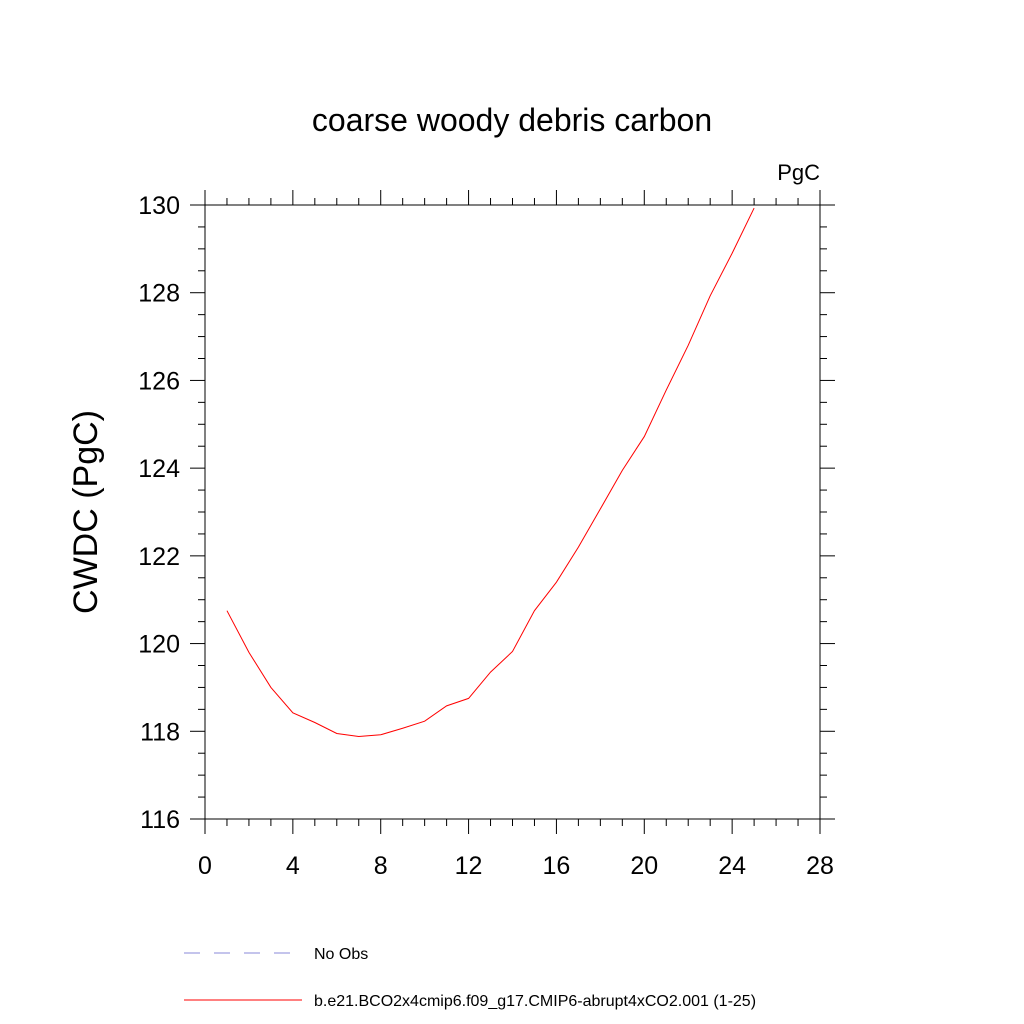 This screenshot has height=1024, width=1024. What do you see at coordinates (381, 866) in the screenshot?
I see `x-tick-label: 8` at bounding box center [381, 866].